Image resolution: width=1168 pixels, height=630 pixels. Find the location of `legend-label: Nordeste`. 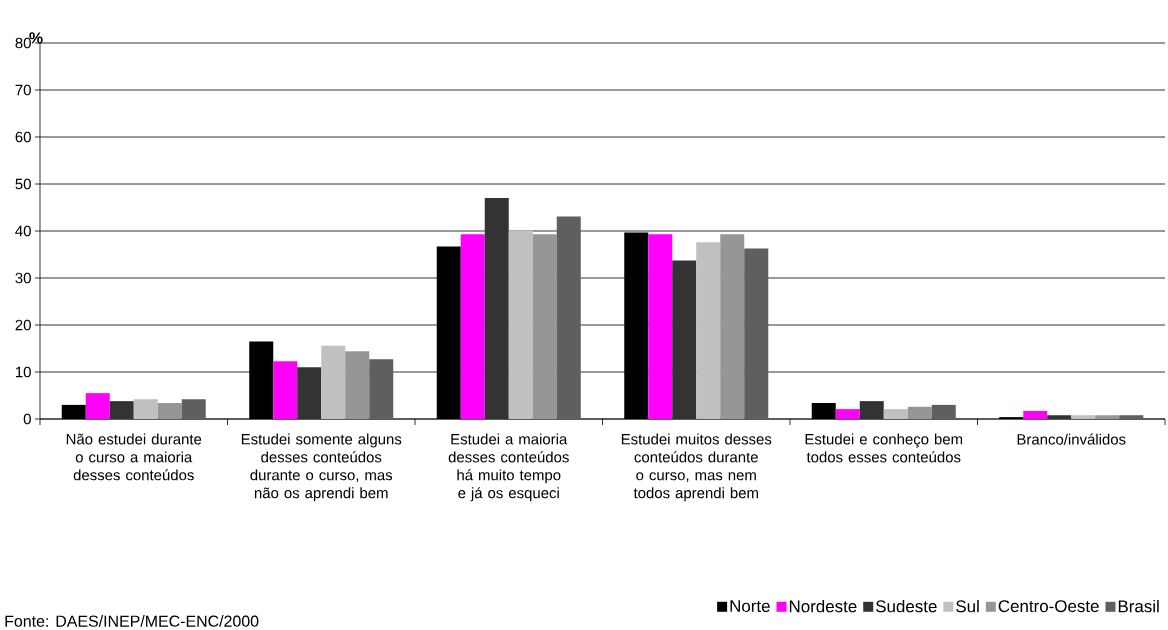

legend-label: Nordeste is located at coordinates (823, 606).